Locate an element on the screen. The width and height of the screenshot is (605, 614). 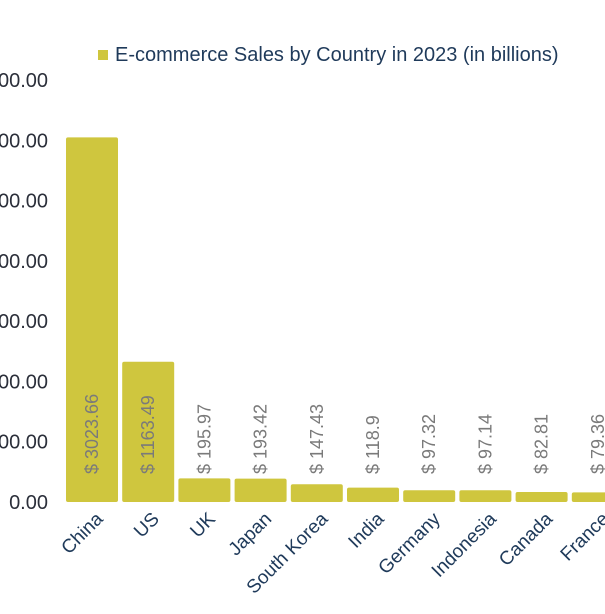
x-tick-label: US is located at coordinates (147, 526).